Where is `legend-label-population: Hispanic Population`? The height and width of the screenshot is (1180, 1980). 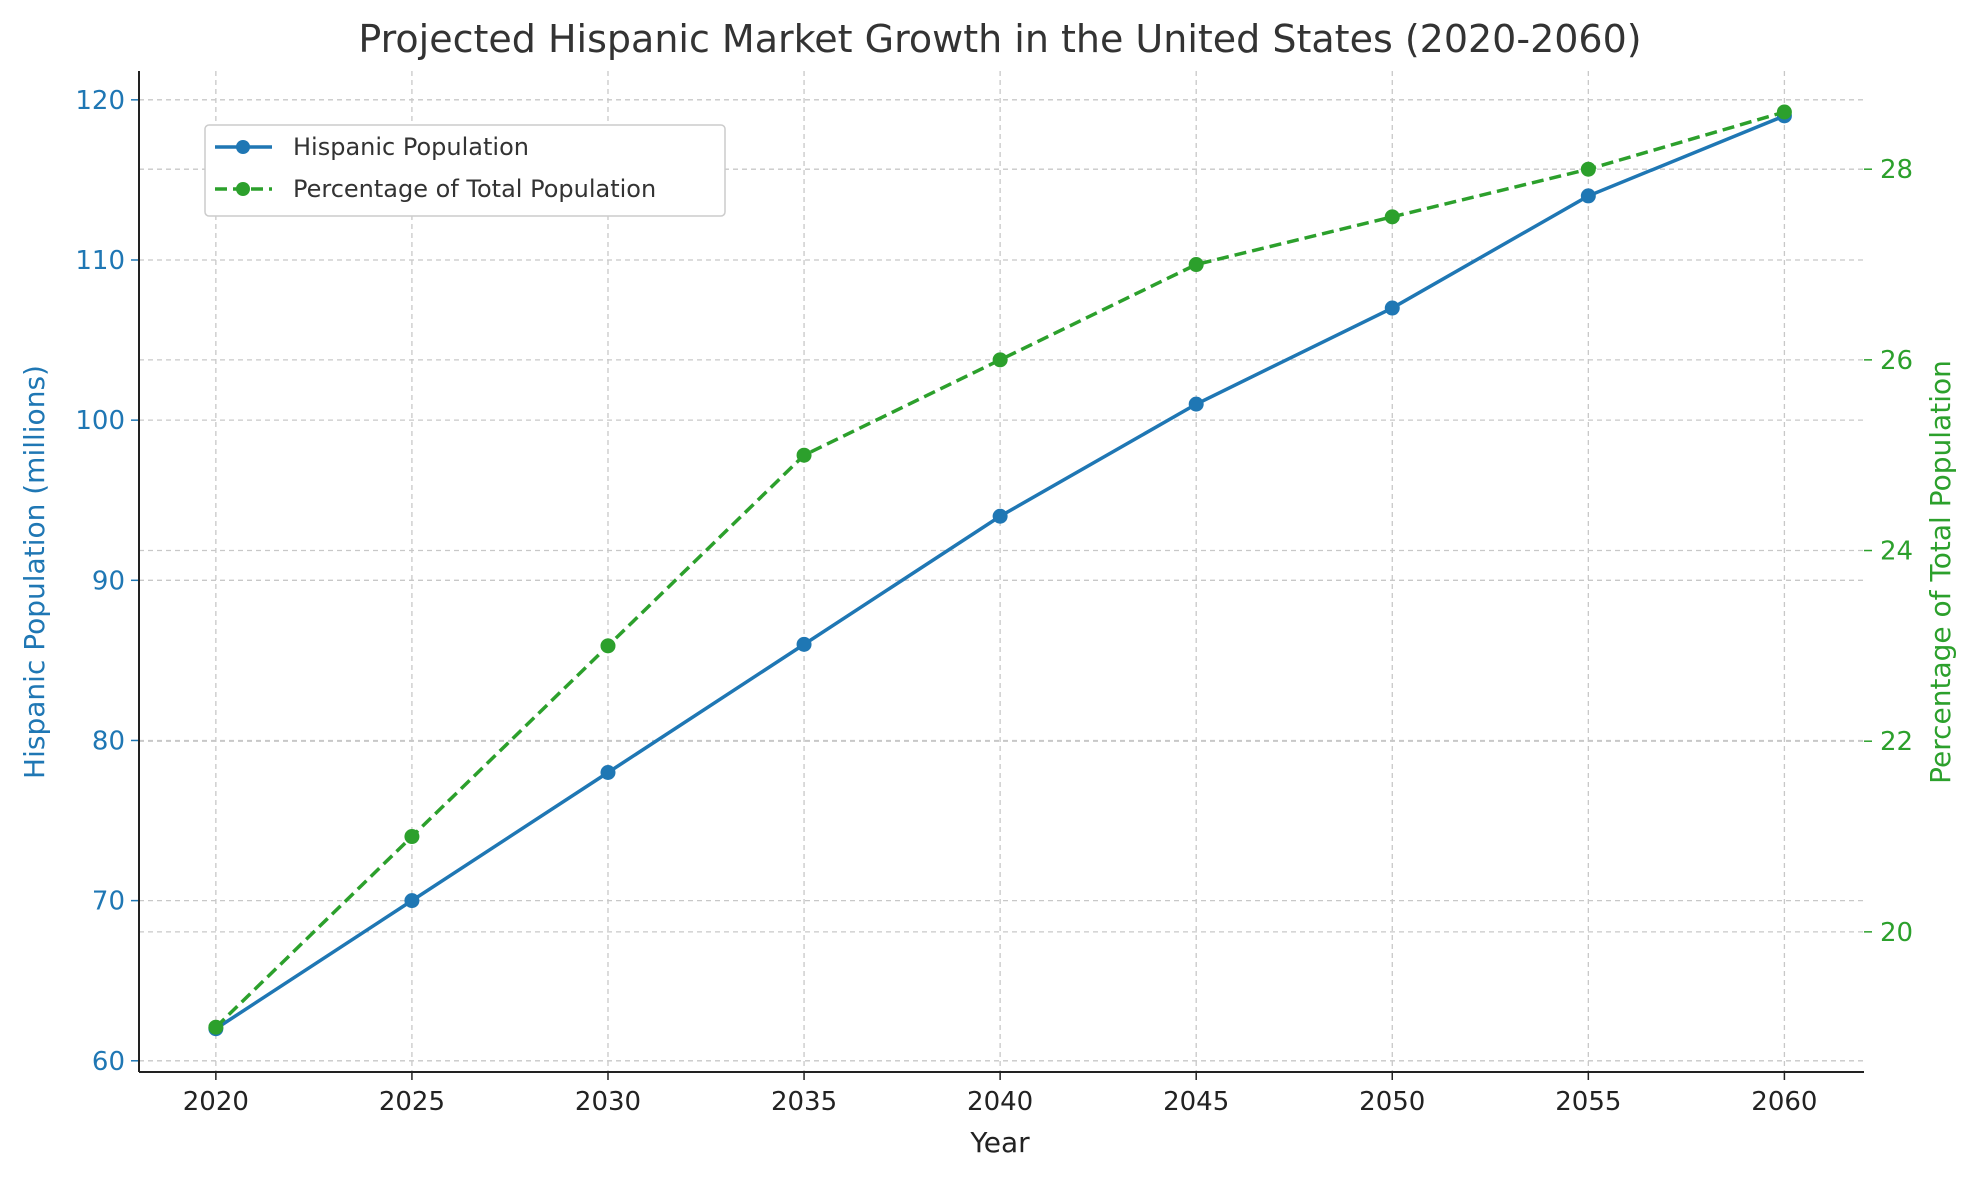
legend-label-population: Hispanic Population is located at coordinates (411, 147).